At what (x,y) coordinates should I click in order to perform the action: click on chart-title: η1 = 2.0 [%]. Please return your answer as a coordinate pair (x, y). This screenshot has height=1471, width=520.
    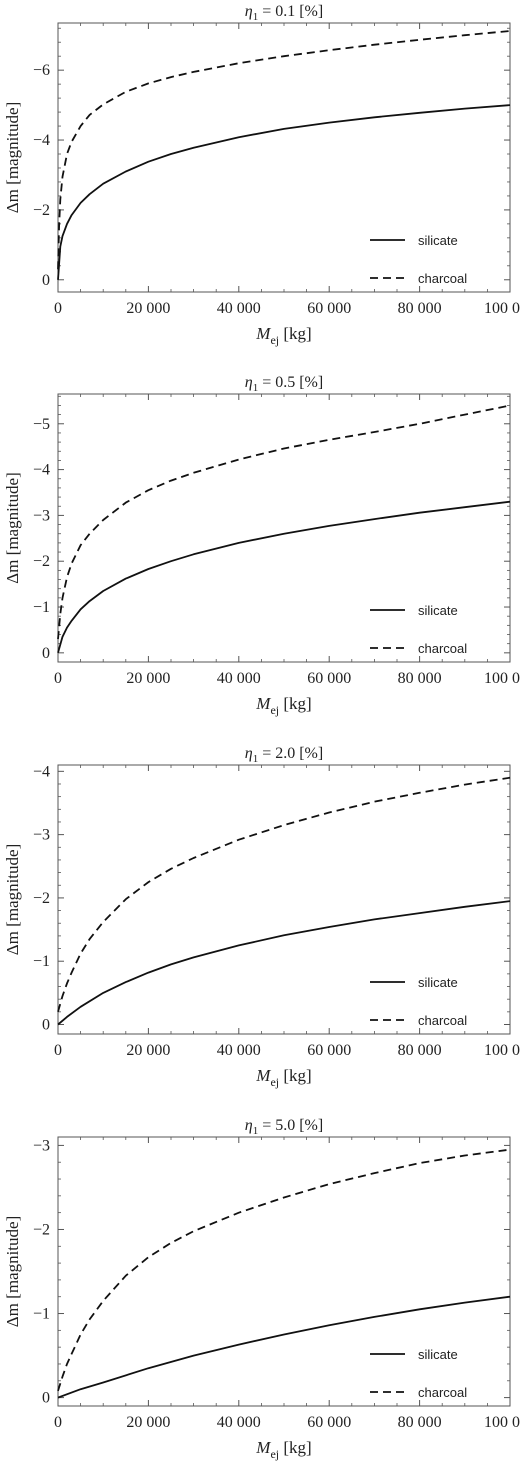
    Looking at the image, I should click on (284, 755).